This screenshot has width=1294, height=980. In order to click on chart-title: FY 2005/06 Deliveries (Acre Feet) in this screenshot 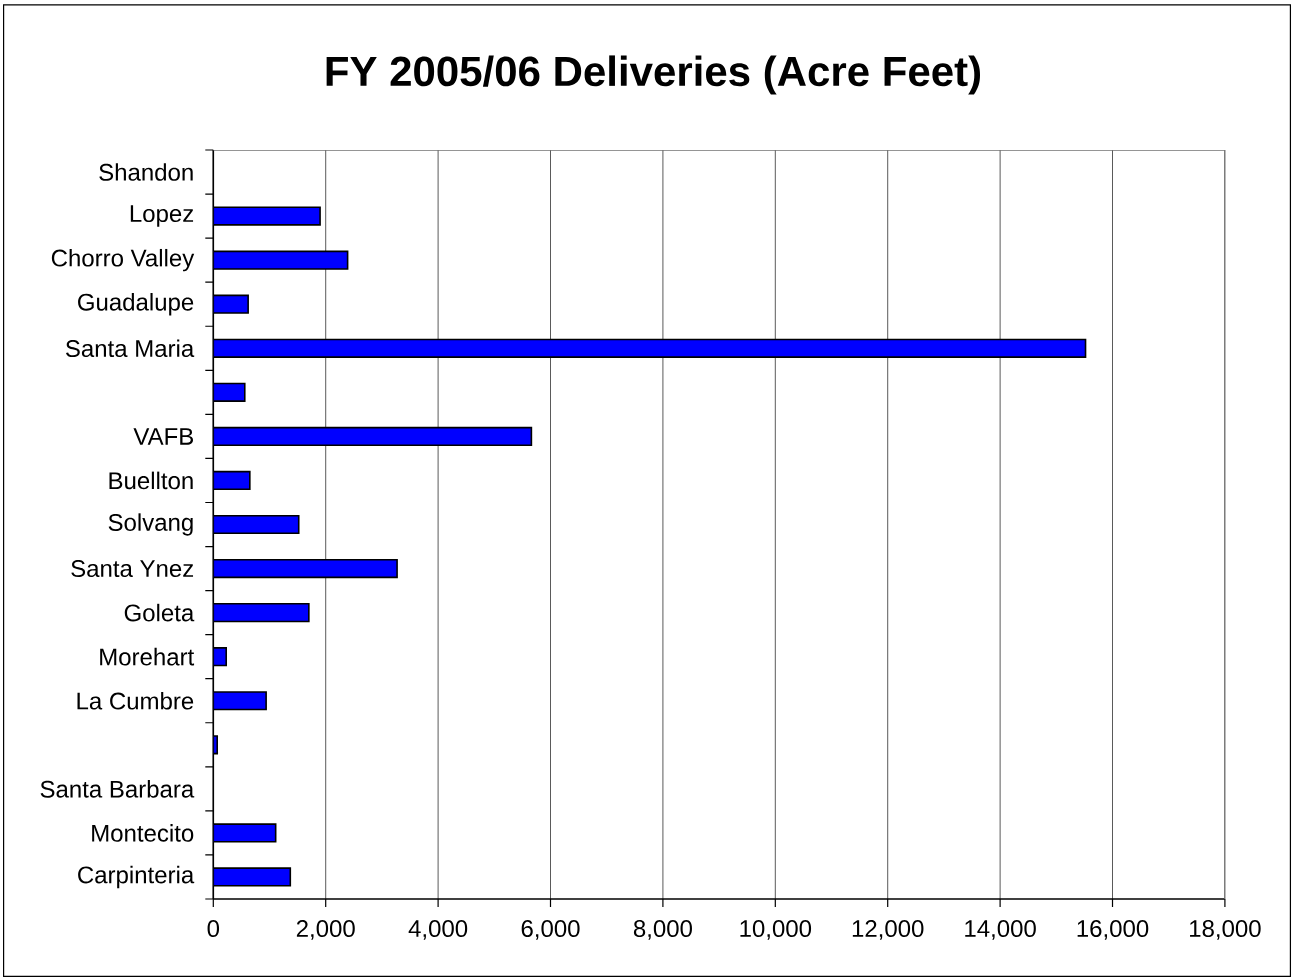, I will do `click(653, 75)`.